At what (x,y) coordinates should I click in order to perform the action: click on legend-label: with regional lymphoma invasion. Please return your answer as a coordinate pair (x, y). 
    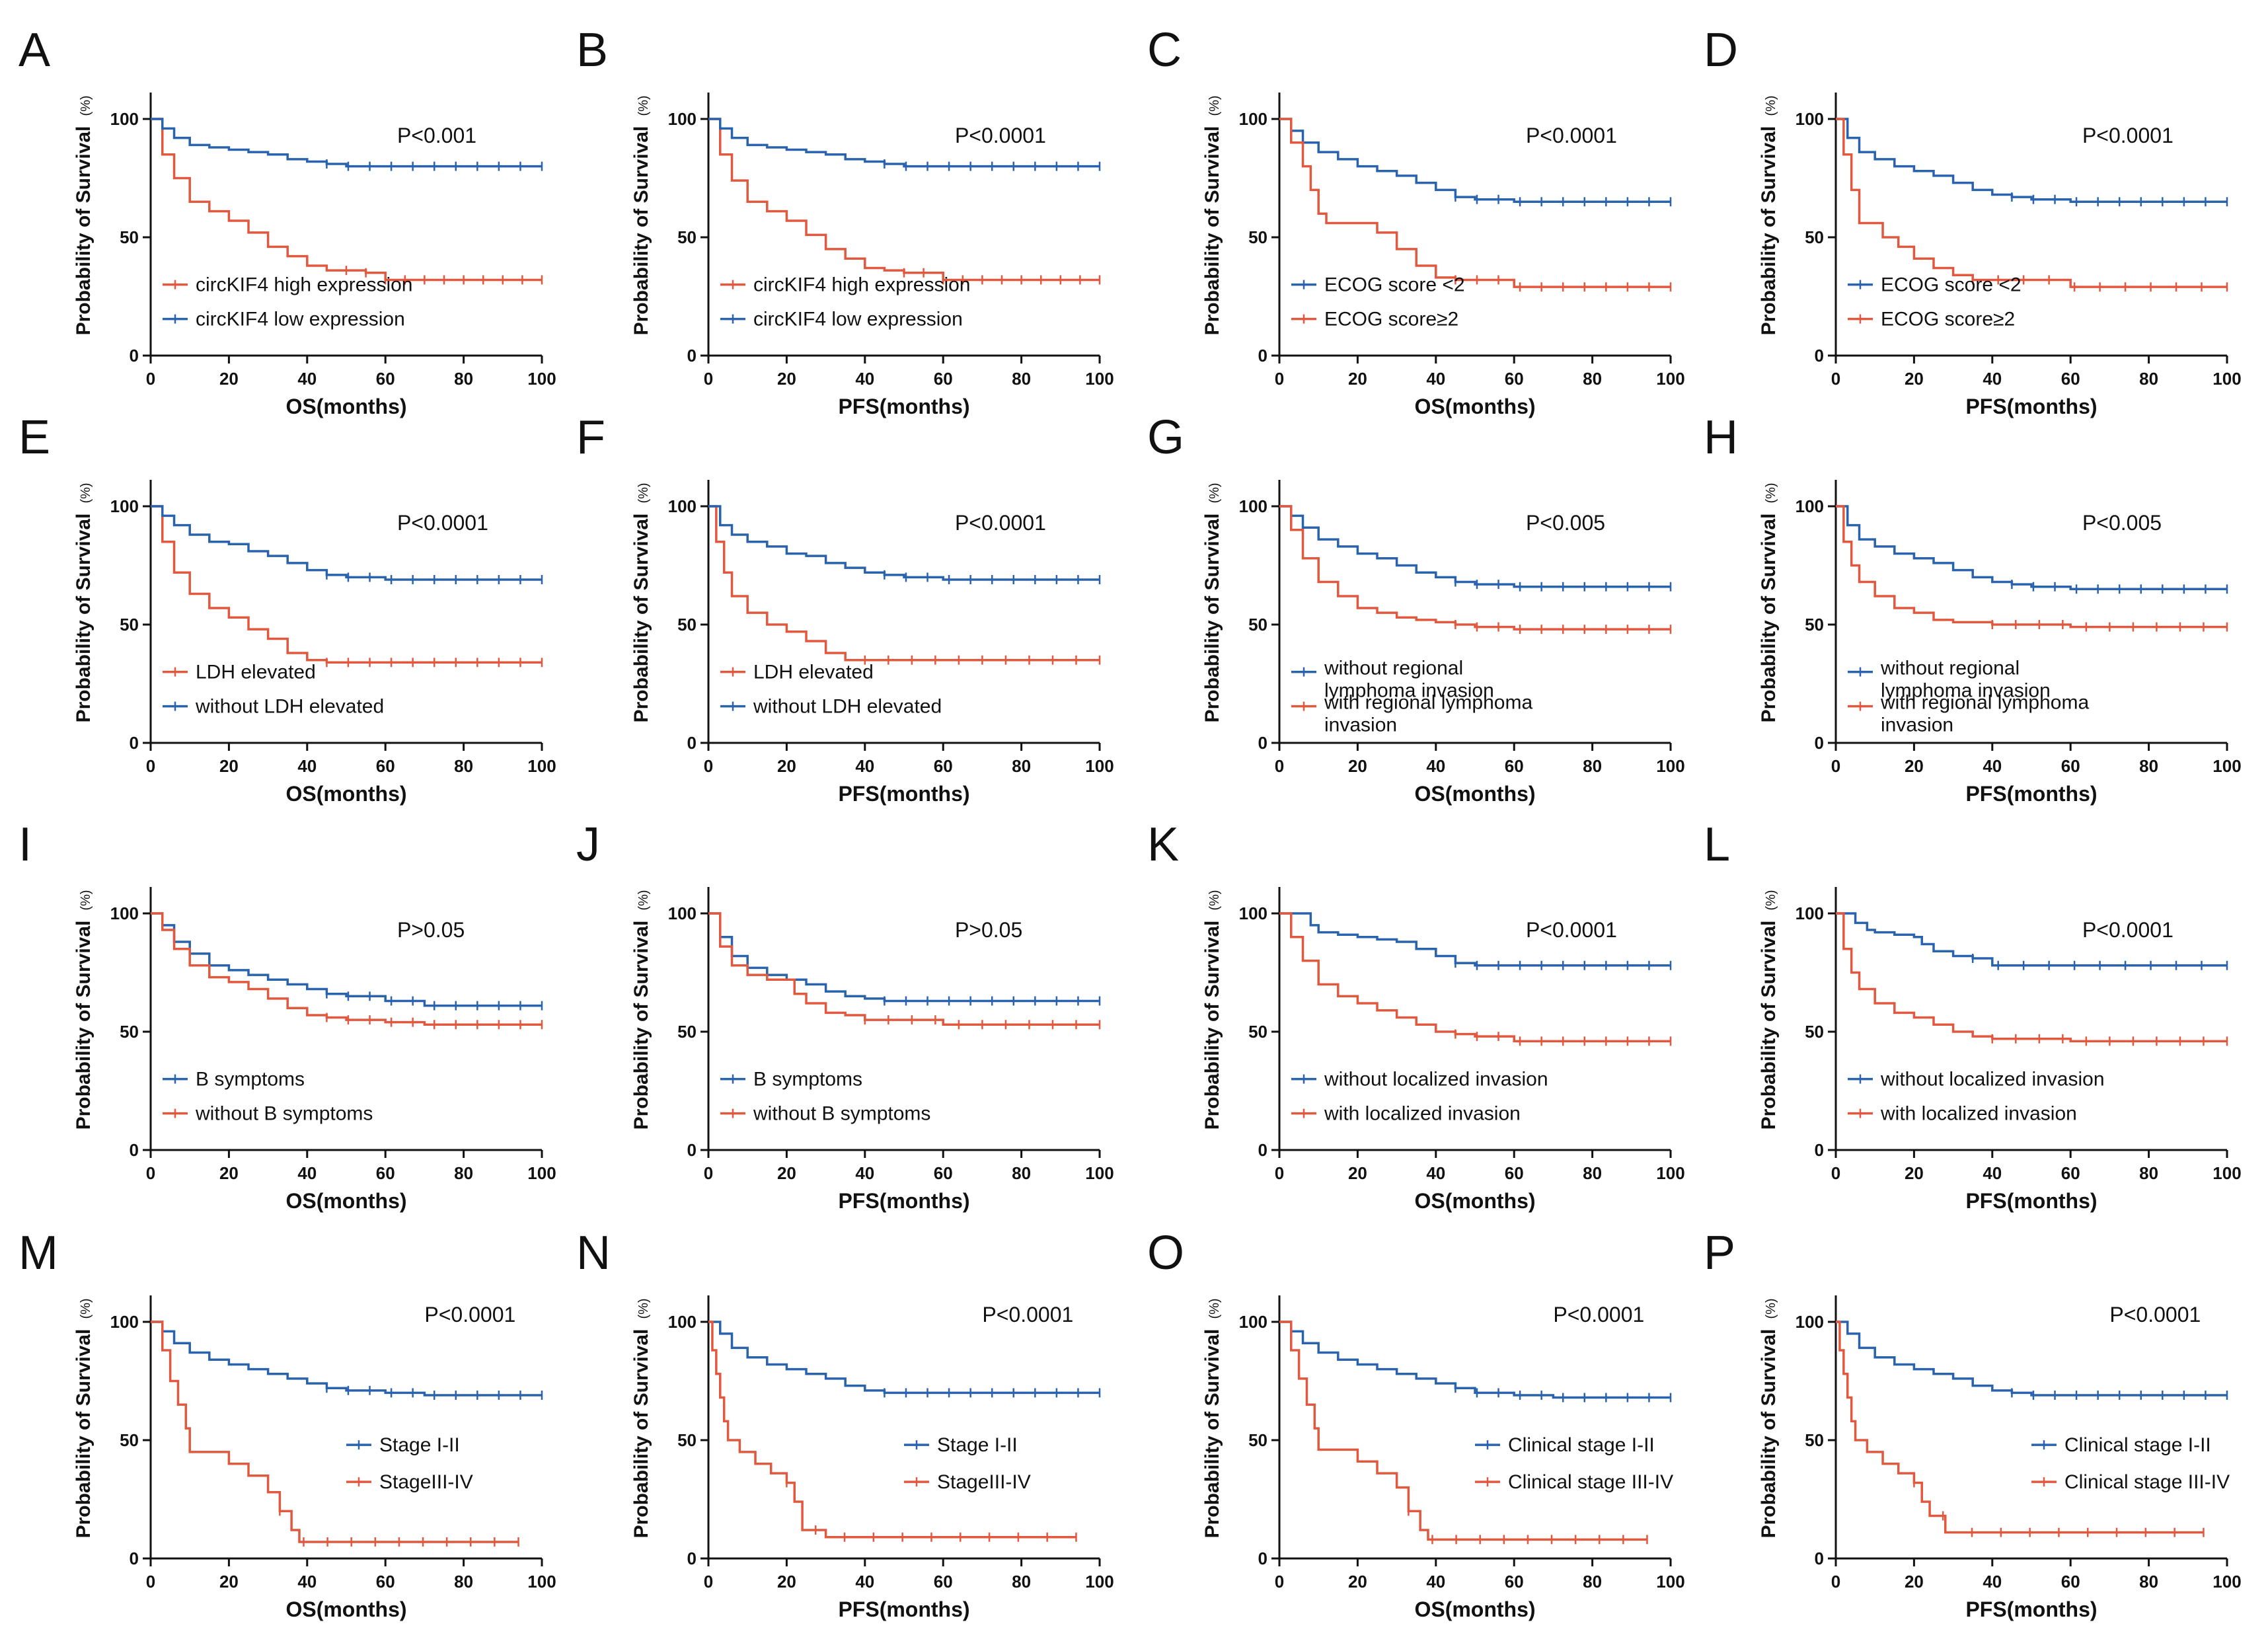
    Looking at the image, I should click on (1984, 714).